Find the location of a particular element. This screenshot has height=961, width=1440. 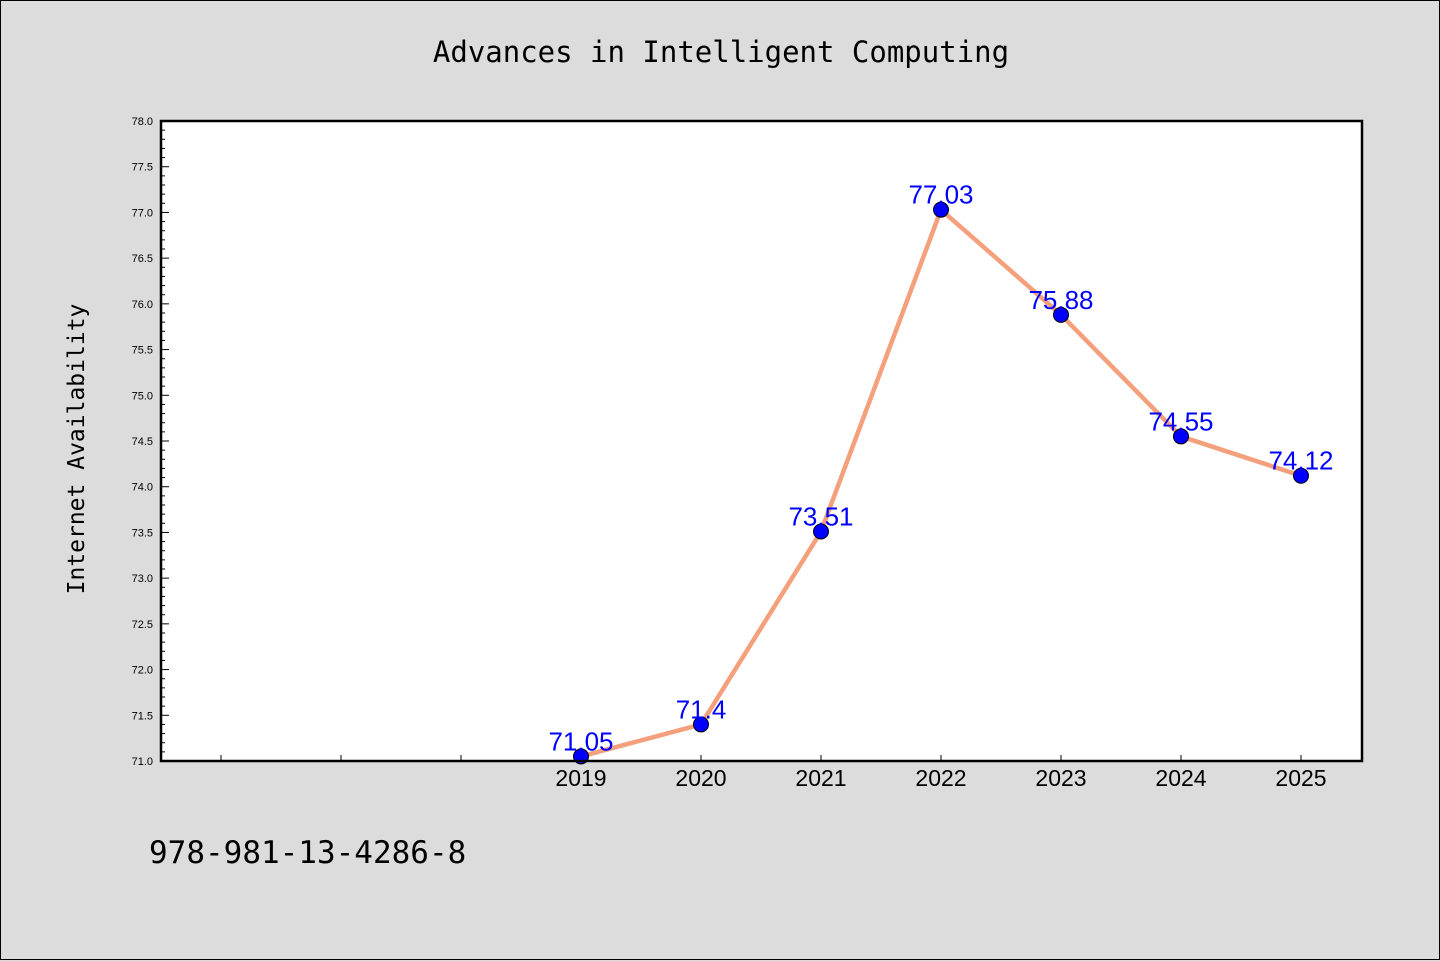

chart-title: Advances in Intelligent Computing is located at coordinates (721, 52).